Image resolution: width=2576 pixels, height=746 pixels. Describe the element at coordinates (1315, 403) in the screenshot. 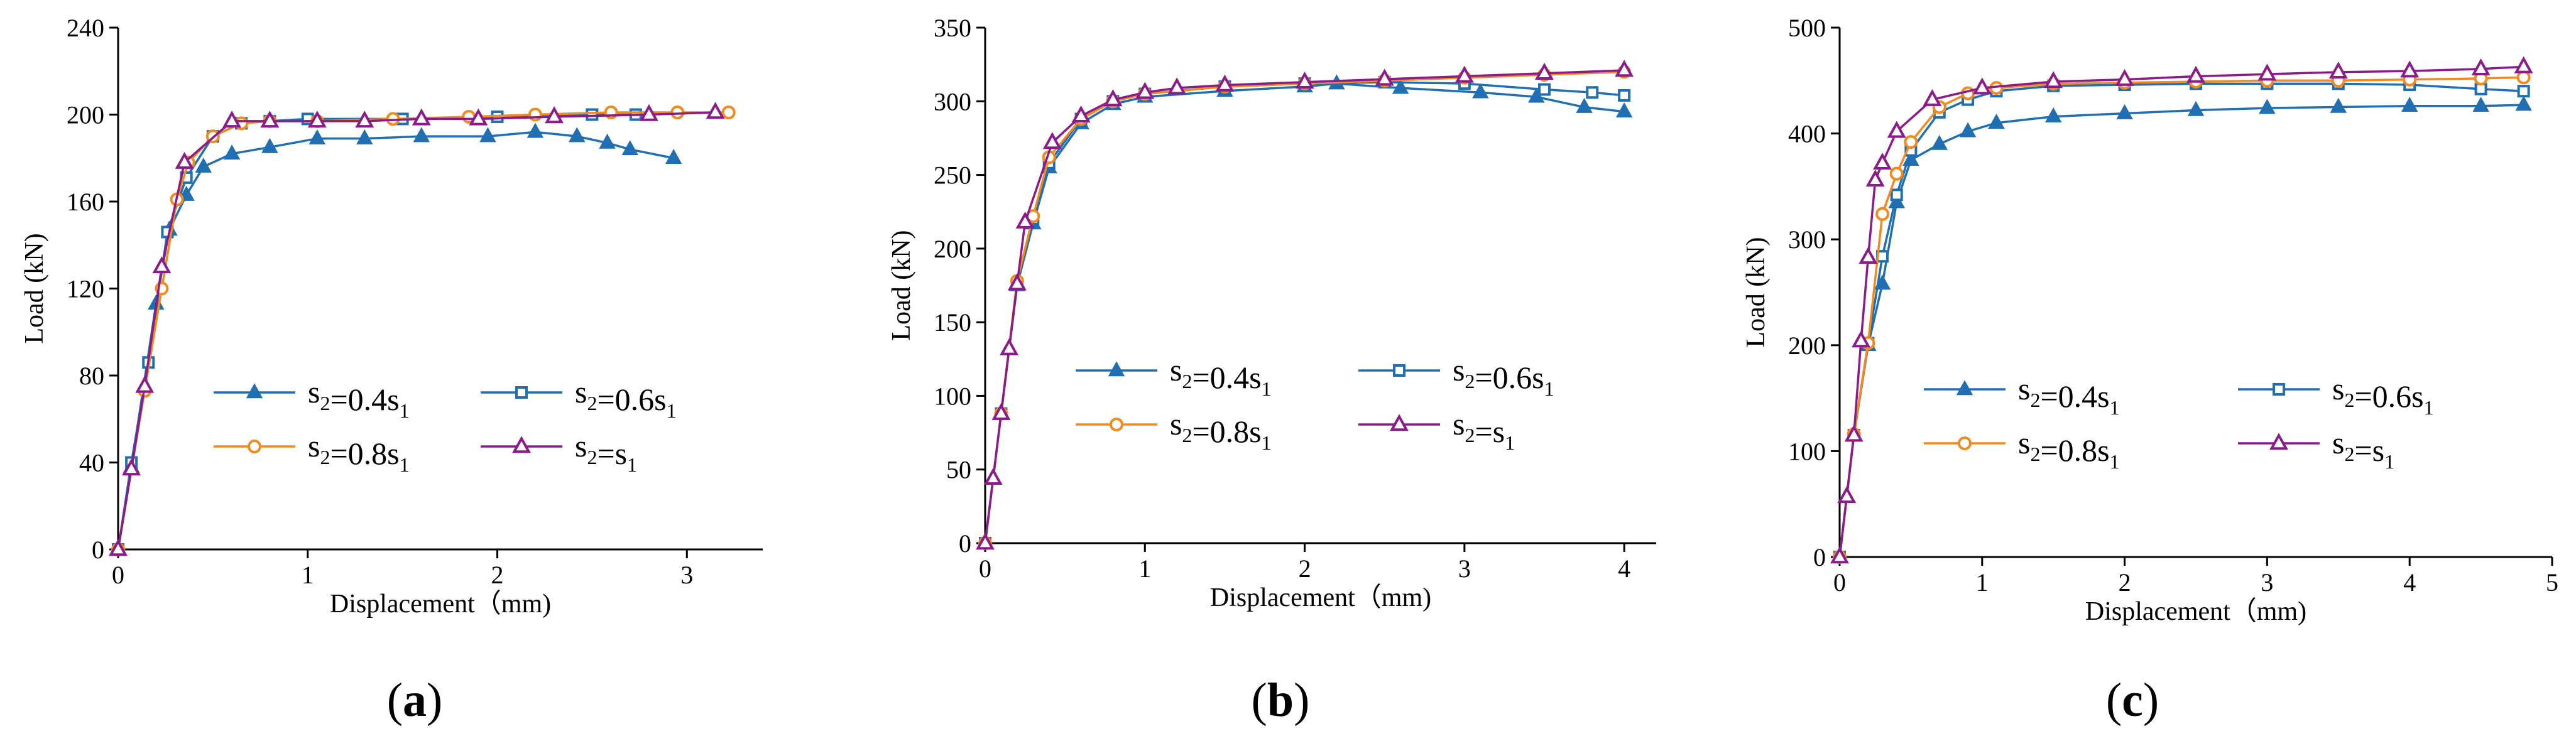

I see `legend: s2=0.4s1 s2=0.6s1 s2=0.8s1 s2=s1` at that location.